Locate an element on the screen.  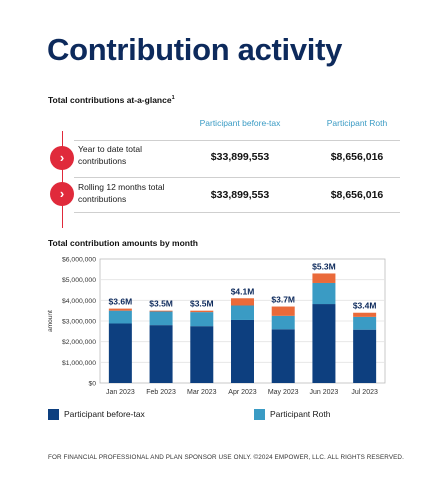
rolling-roth-value: $8,656,016 is located at coordinates (357, 195).